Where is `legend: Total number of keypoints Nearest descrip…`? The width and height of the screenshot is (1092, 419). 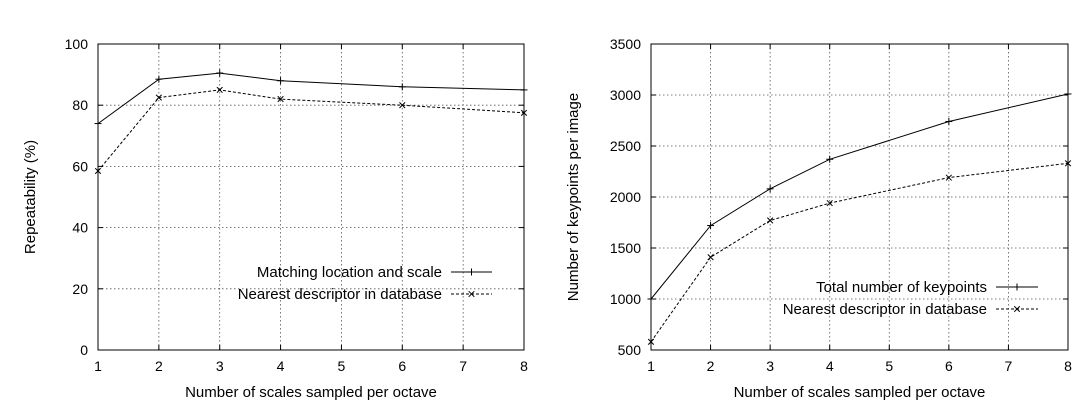 legend: Total number of keypoints Nearest descrip… is located at coordinates (910, 298).